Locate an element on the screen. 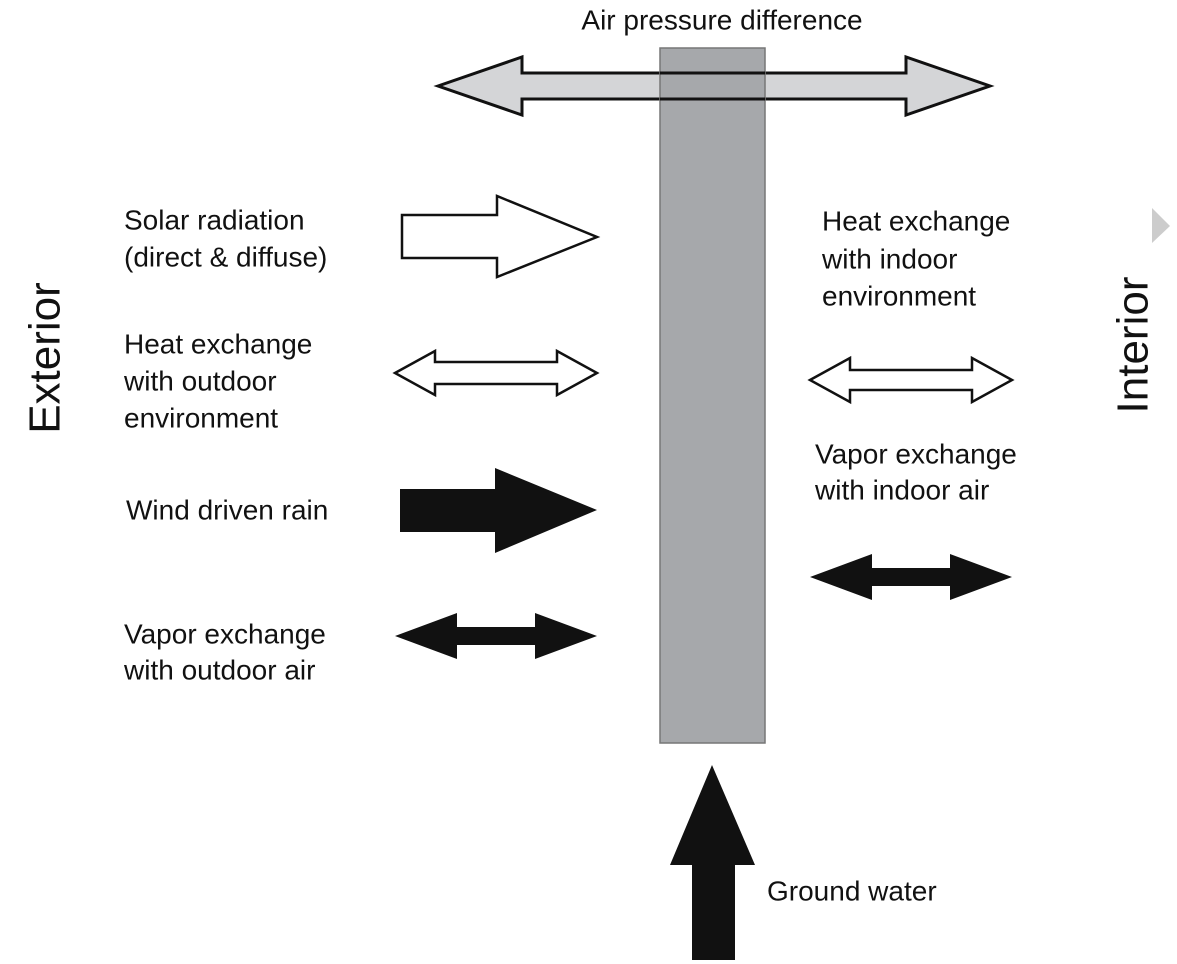  title: Air pressure difference is located at coordinates (721, 19).